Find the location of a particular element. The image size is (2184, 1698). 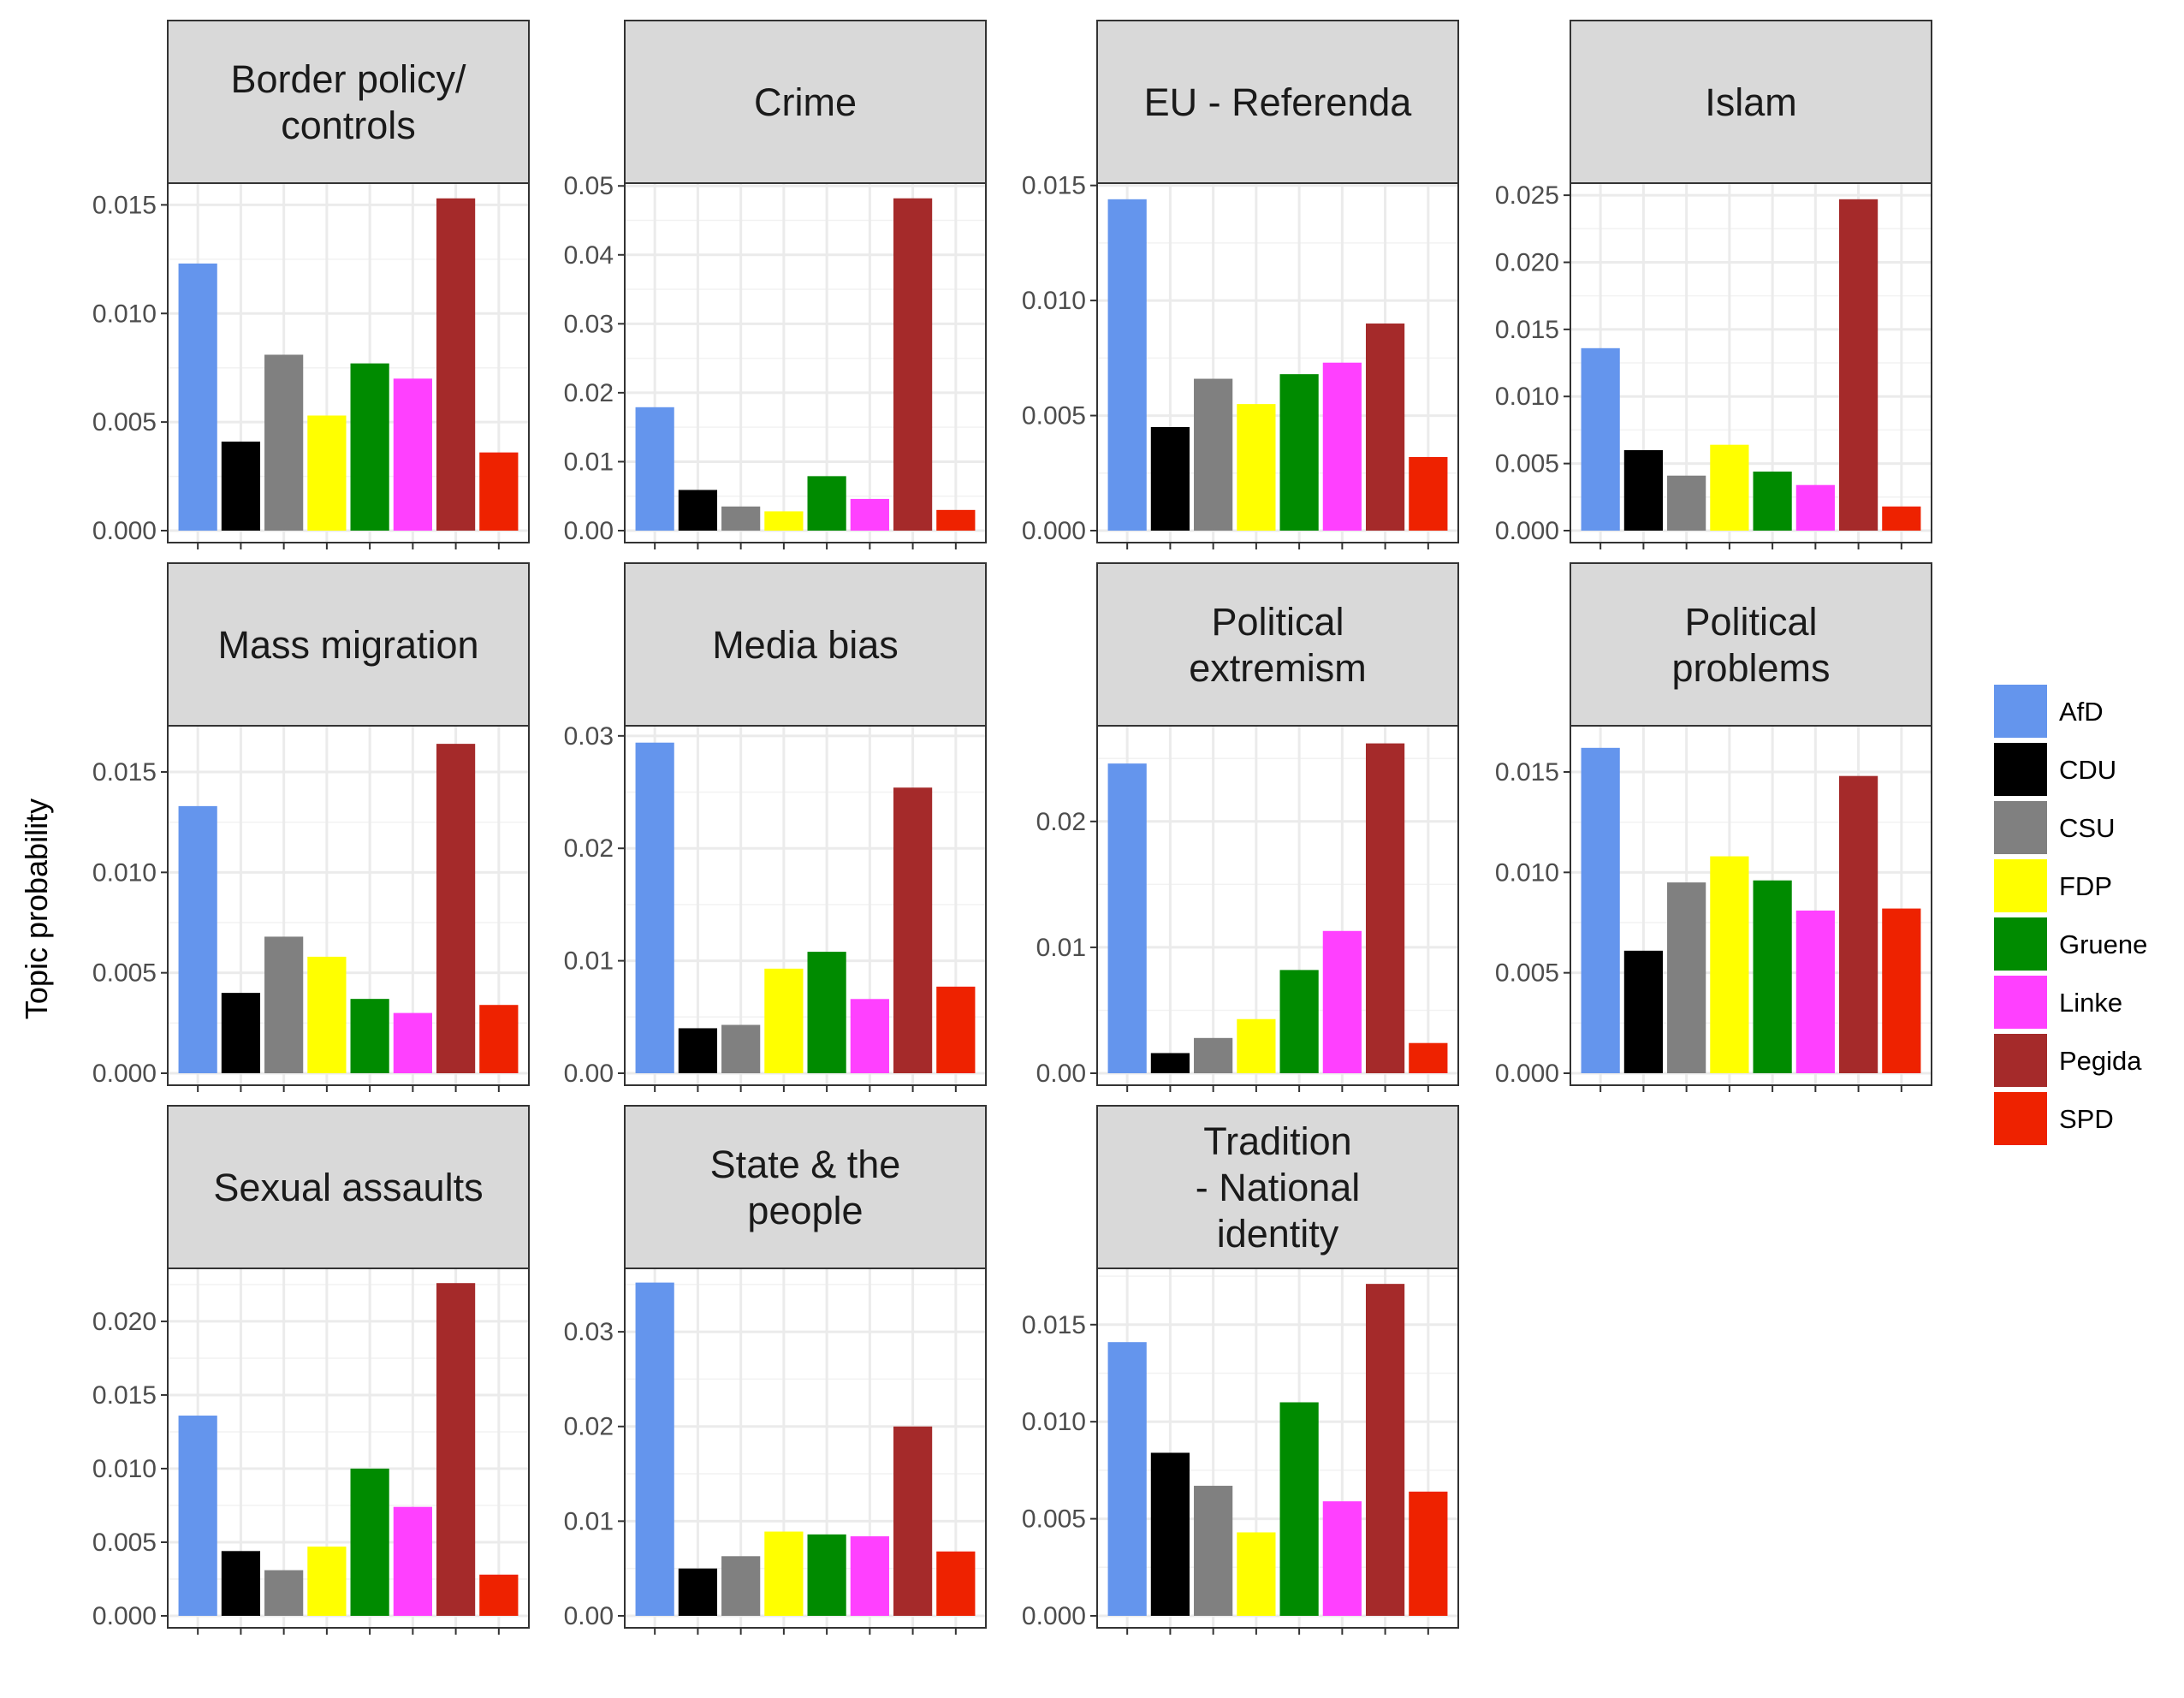

panel-islam: Islam 0.000 0.005 0.010 0.015 0.020 0.025 is located at coordinates (1714, 284).